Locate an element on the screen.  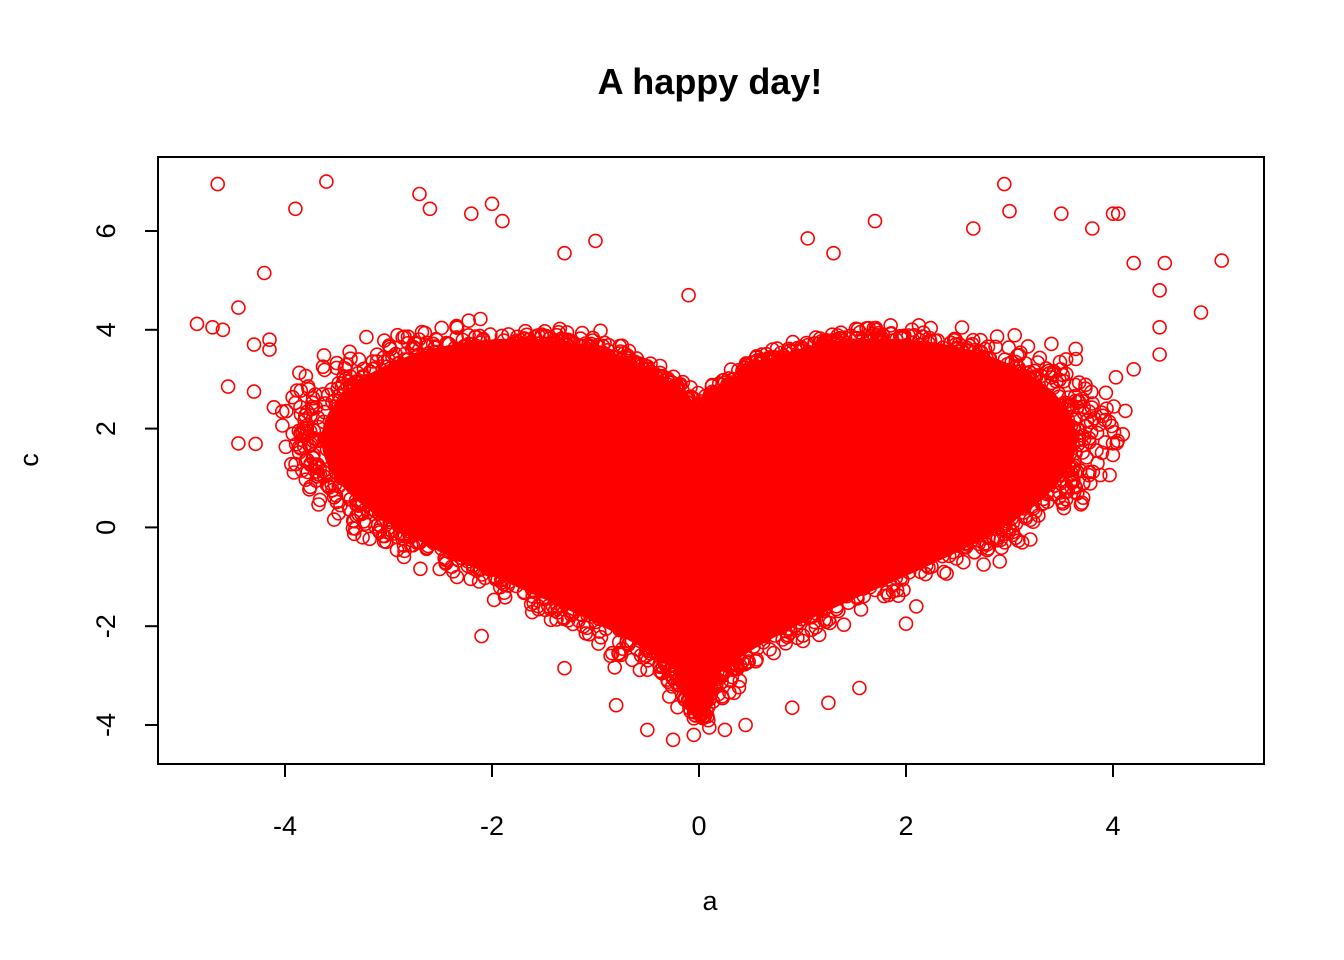
x-tick-label: 4 is located at coordinates (1112, 826).